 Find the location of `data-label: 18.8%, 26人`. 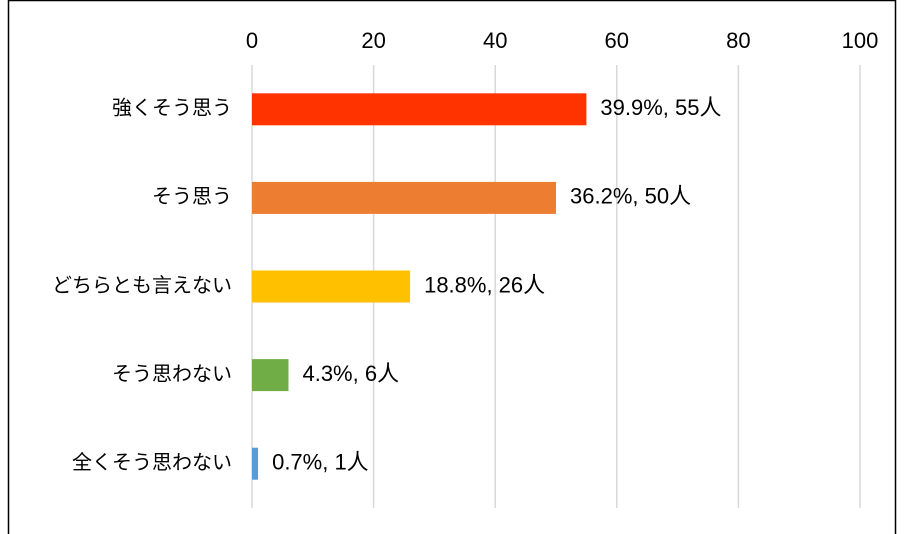

data-label: 18.8%, 26人 is located at coordinates (484, 284).